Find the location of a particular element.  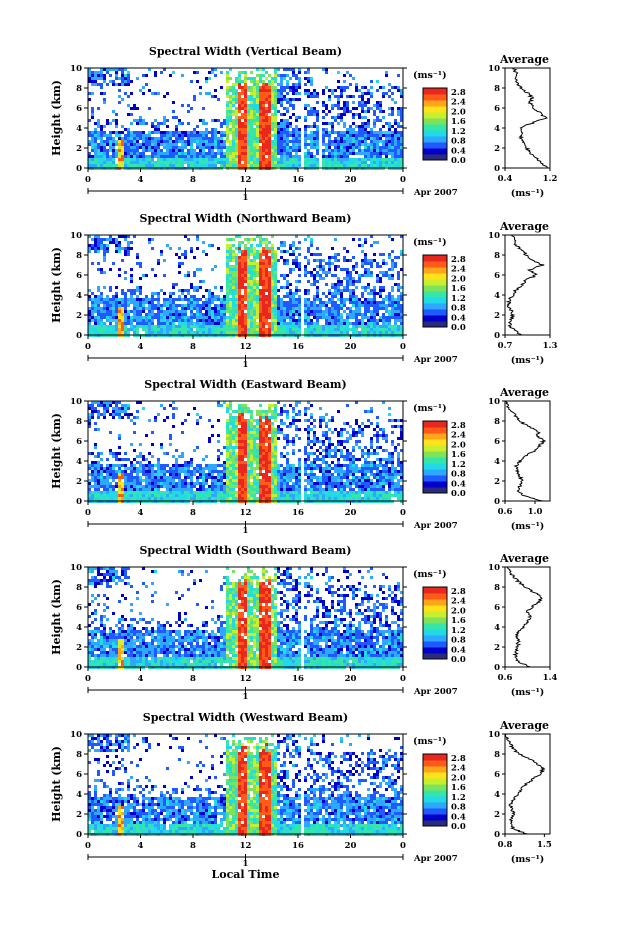

average-x-tick-label: 1.2 is located at coordinates (550, 179).